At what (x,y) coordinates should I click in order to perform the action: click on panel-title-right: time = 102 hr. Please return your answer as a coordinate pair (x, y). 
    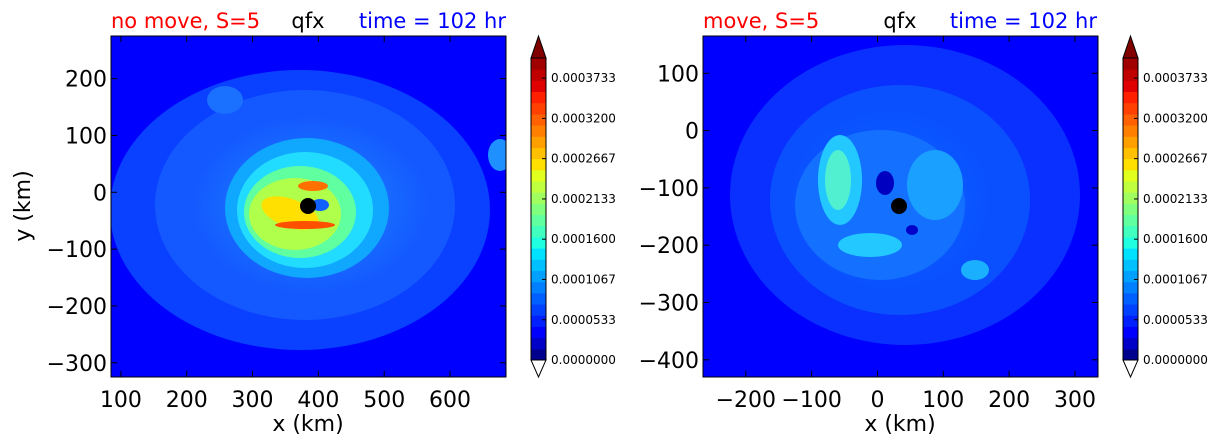
    Looking at the image, I should click on (1023, 21).